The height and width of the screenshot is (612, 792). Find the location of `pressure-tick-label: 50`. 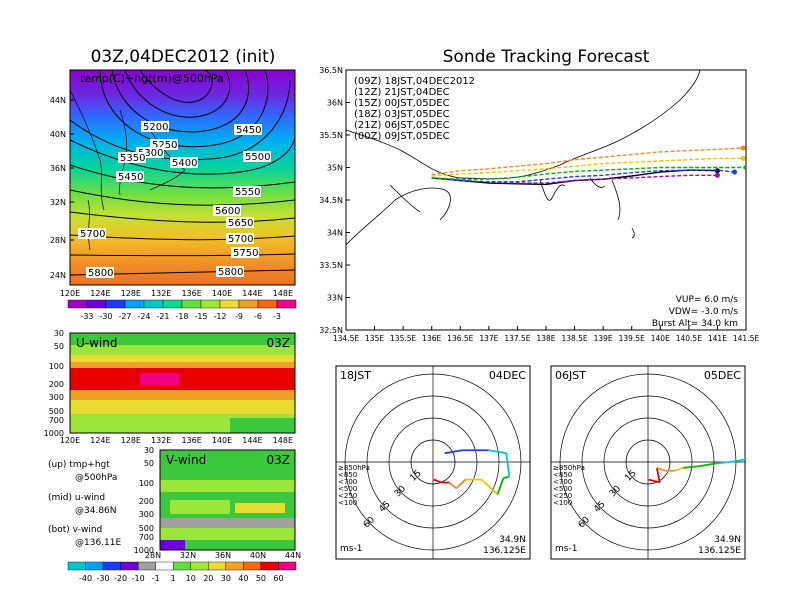

pressure-tick-label: 50 is located at coordinates (149, 463).